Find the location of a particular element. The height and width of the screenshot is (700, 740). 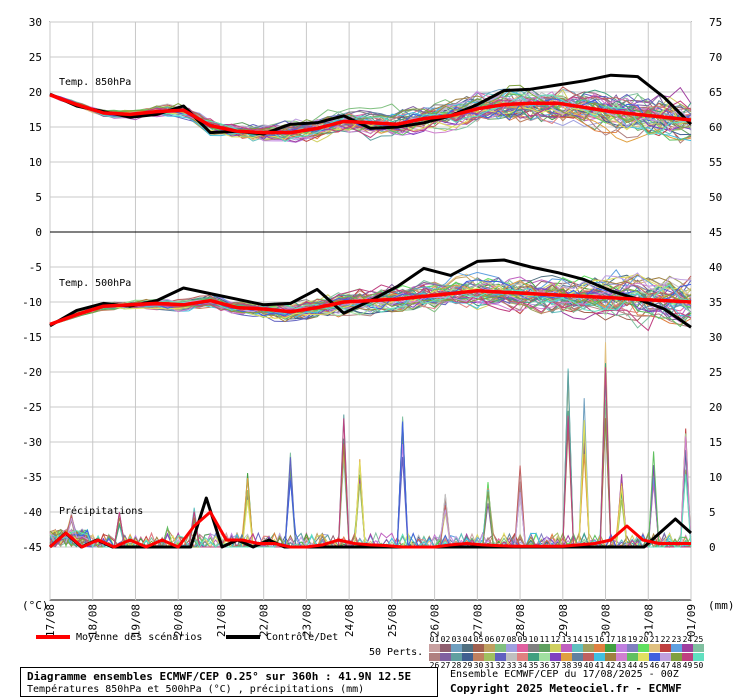

x-tick-label: 19/08 is located at coordinates (135, 620).